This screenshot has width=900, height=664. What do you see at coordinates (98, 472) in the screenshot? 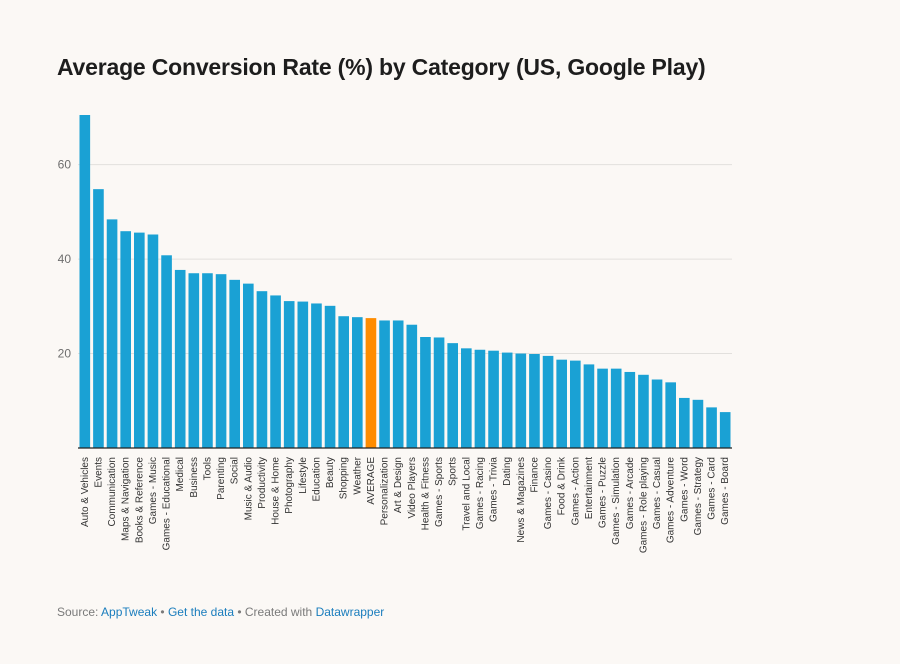
I see `category-label: Events` at bounding box center [98, 472].